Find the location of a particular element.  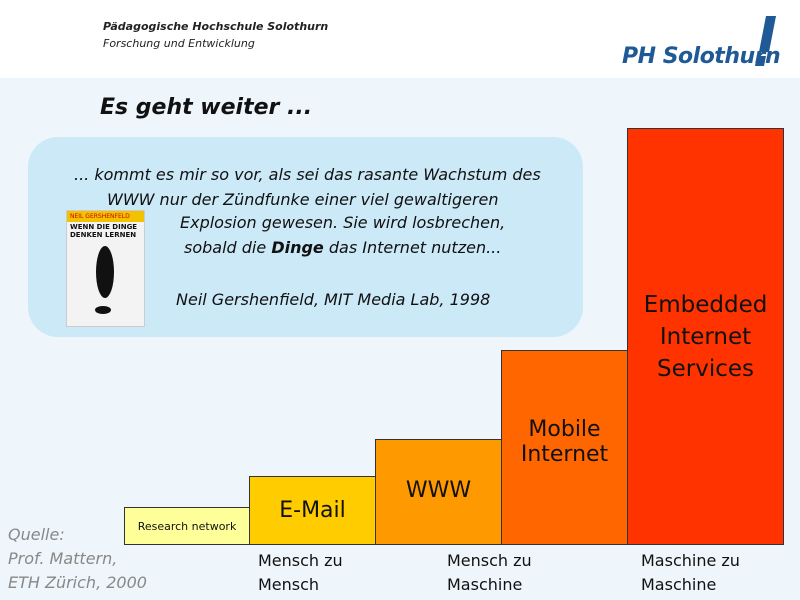

step-box: E-Mail is located at coordinates (312, 510).